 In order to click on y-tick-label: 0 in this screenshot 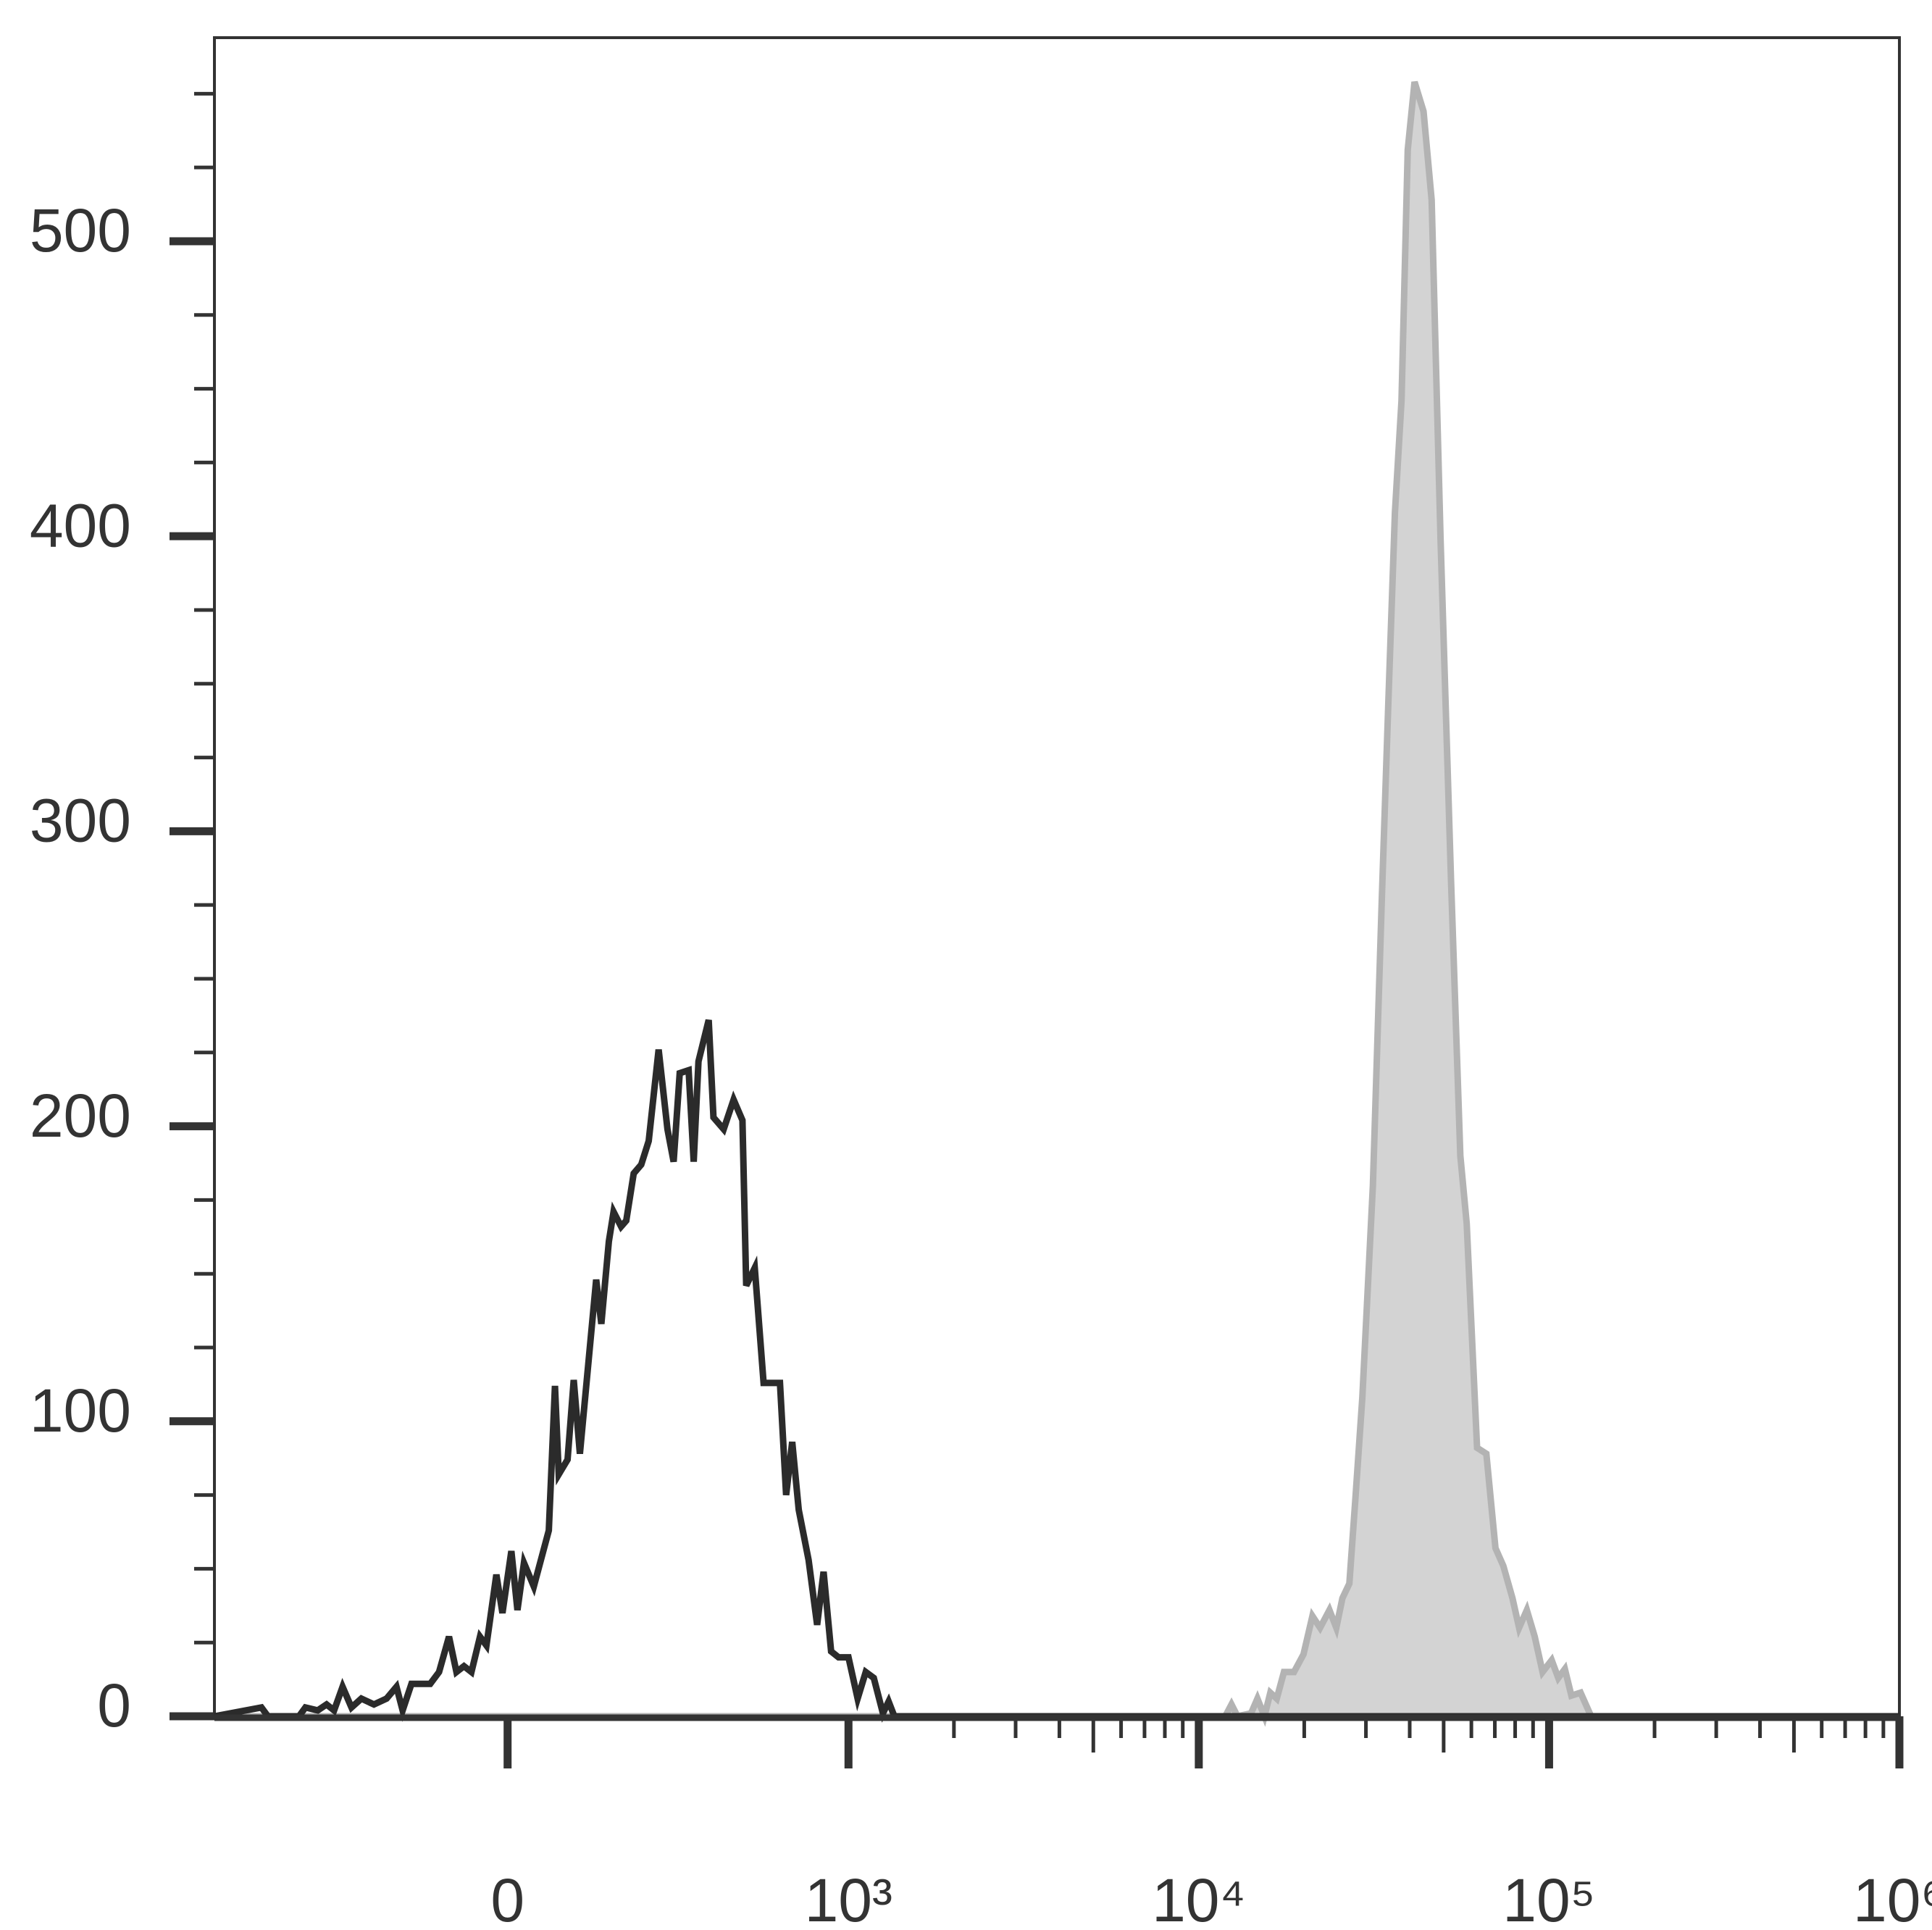, I will do `click(114, 1705)`.